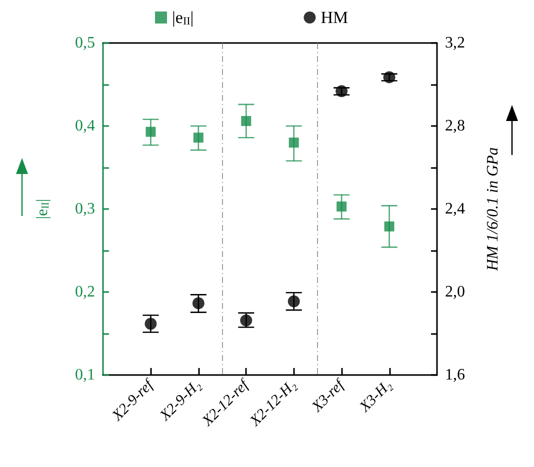 The width and height of the screenshot is (534, 467). I want to click on y2-tick-label: 1,6, so click(455, 375).